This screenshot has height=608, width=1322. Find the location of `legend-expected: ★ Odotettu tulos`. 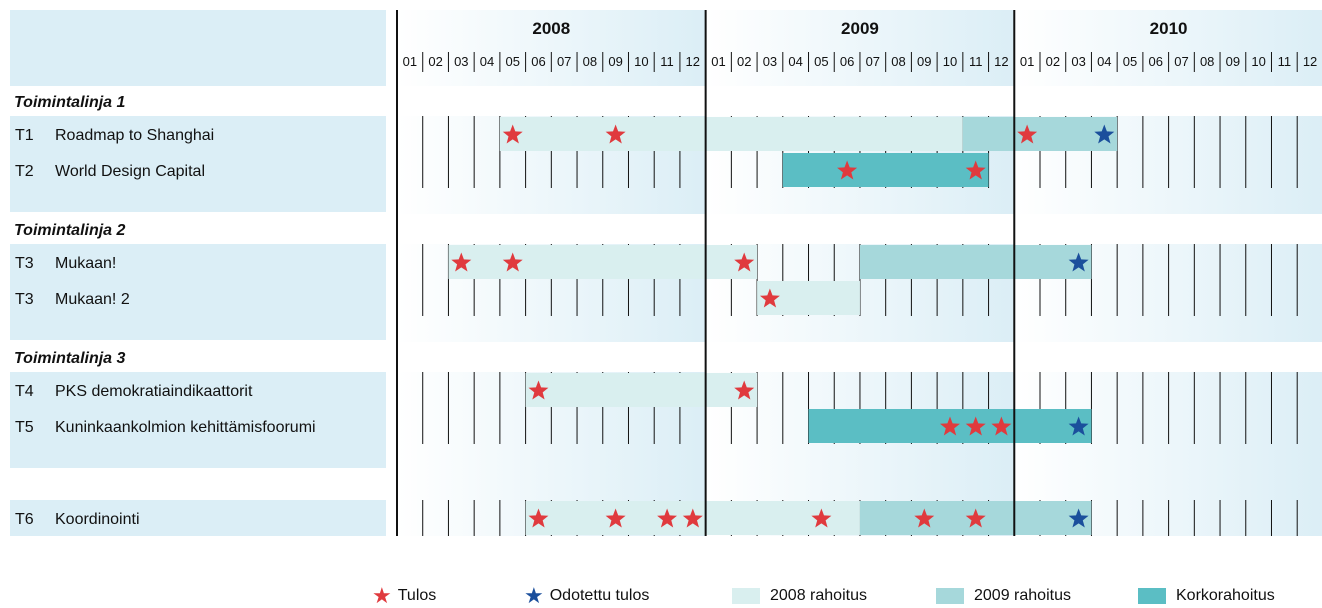

legend-expected: ★ Odotettu tulos is located at coordinates (586, 596).